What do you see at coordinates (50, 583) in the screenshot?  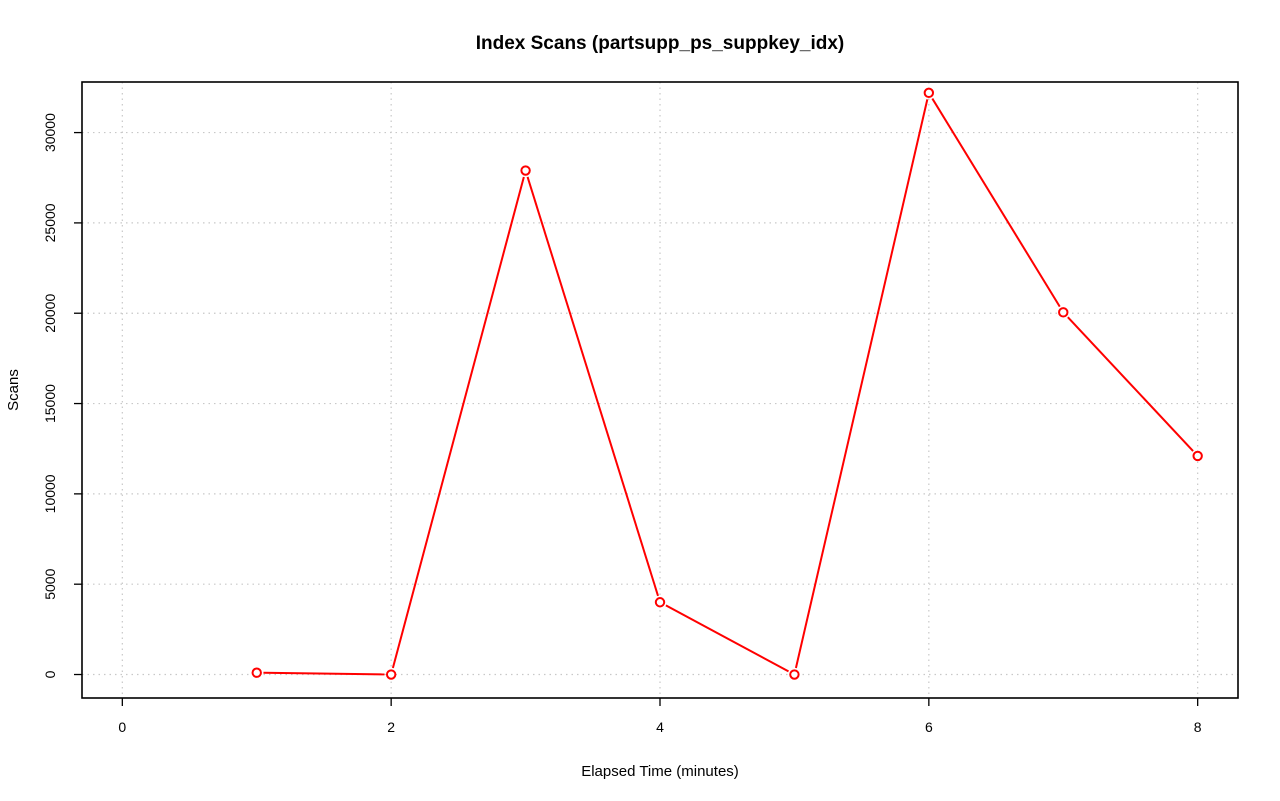 I see `y-tick-label: 5000` at bounding box center [50, 583].